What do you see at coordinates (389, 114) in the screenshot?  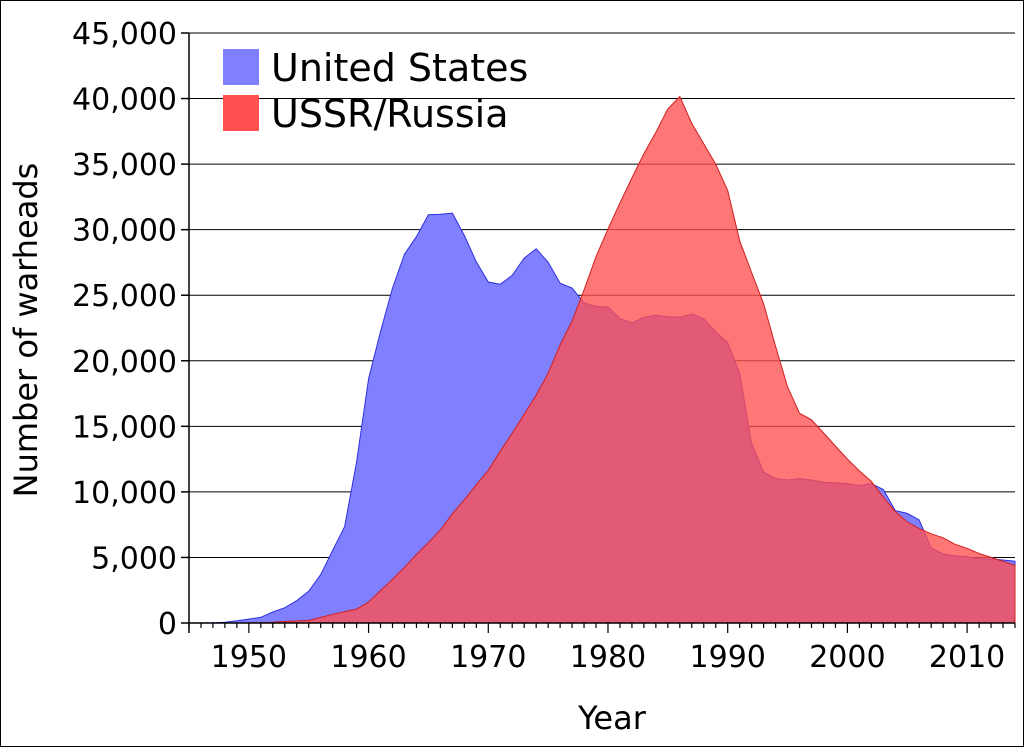 I see `legend-label-ussr: USSR/Russia` at bounding box center [389, 114].